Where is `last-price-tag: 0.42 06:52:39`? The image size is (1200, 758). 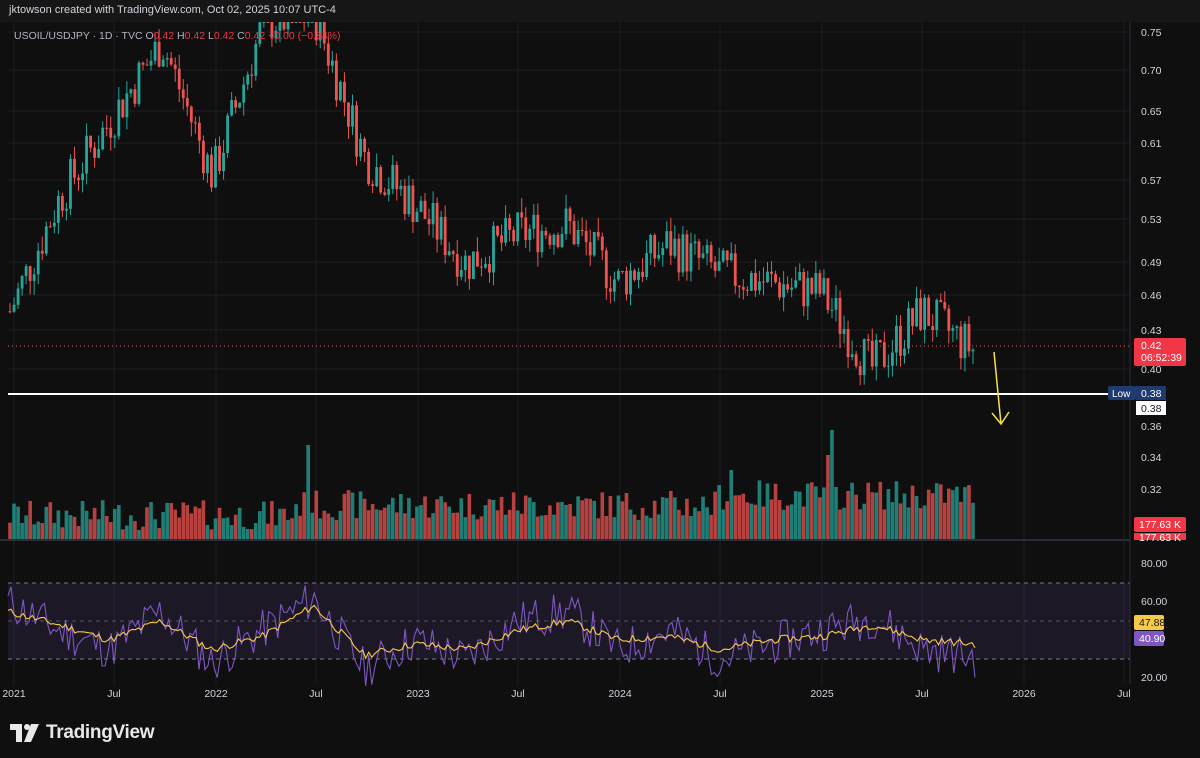 last-price-tag: 0.42 06:52:39 is located at coordinates (1160, 352).